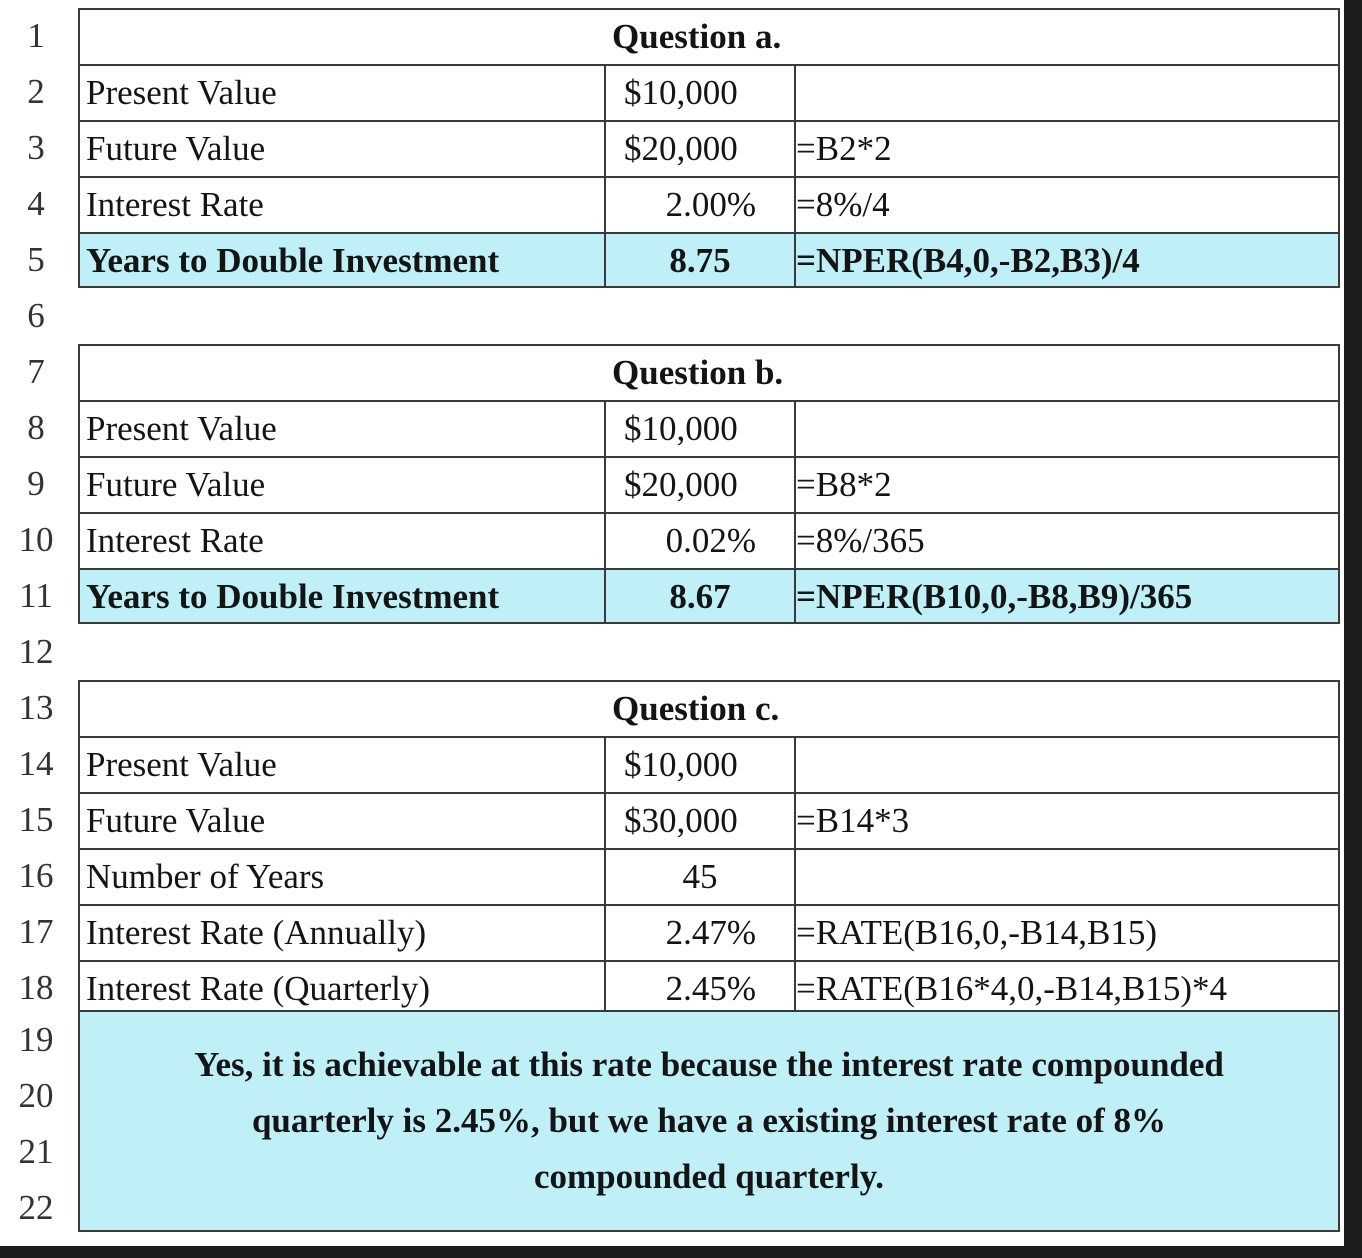 The image size is (1362, 1258). What do you see at coordinates (36, 819) in the screenshot?
I see `row-number: 15` at bounding box center [36, 819].